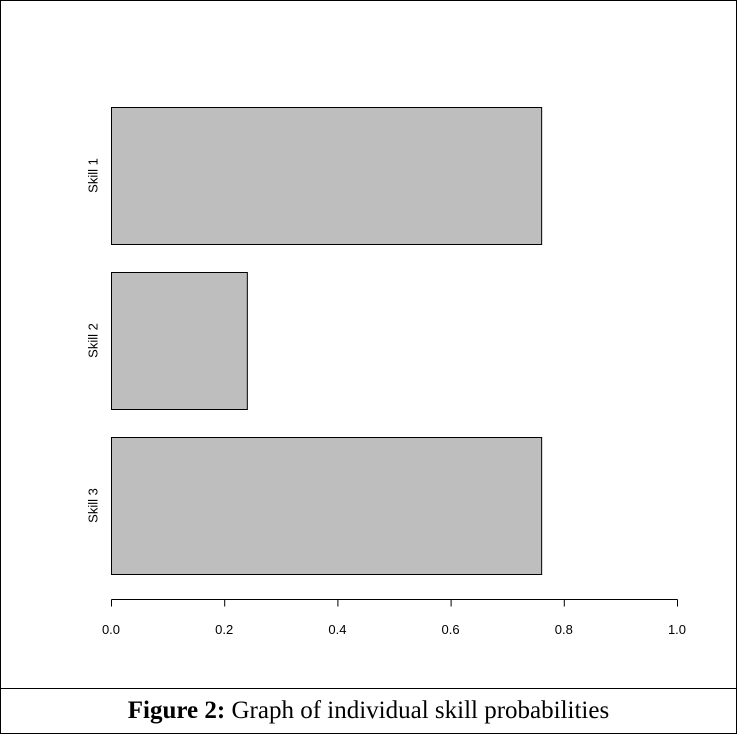  What do you see at coordinates (93, 505) in the screenshot?
I see `category-label-skill-3: Skill 3` at bounding box center [93, 505].